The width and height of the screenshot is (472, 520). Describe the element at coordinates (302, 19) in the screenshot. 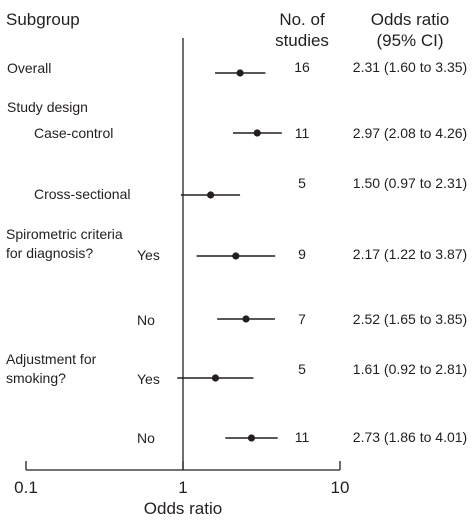

I see `header-studies-line1: No. of` at that location.